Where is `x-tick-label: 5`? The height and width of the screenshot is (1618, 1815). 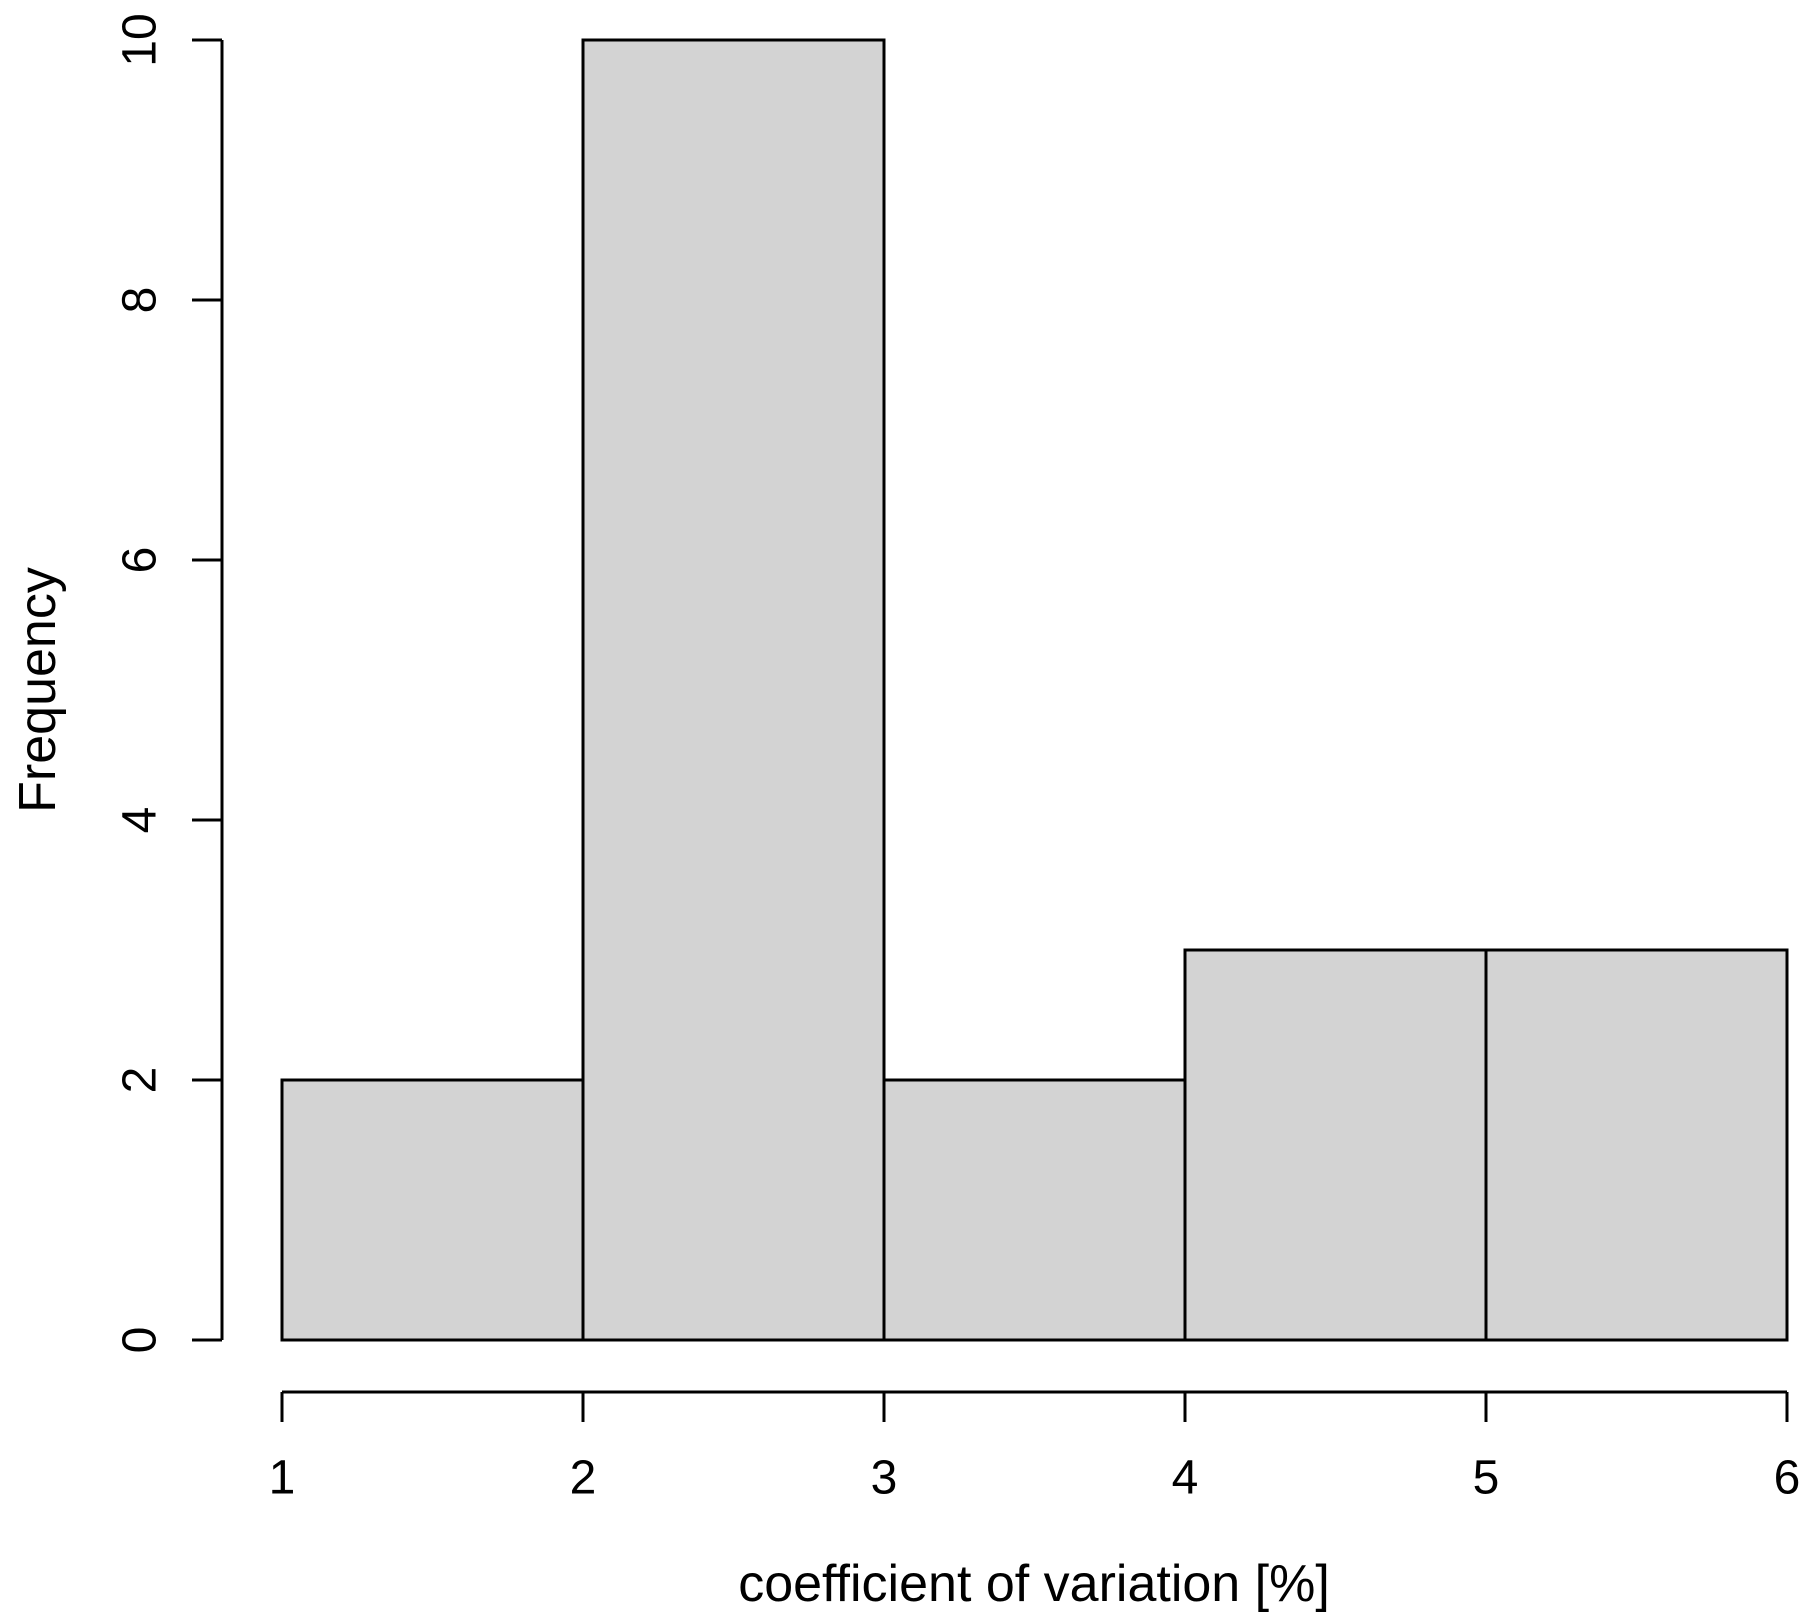 x-tick-label: 5 is located at coordinates (1486, 1478).